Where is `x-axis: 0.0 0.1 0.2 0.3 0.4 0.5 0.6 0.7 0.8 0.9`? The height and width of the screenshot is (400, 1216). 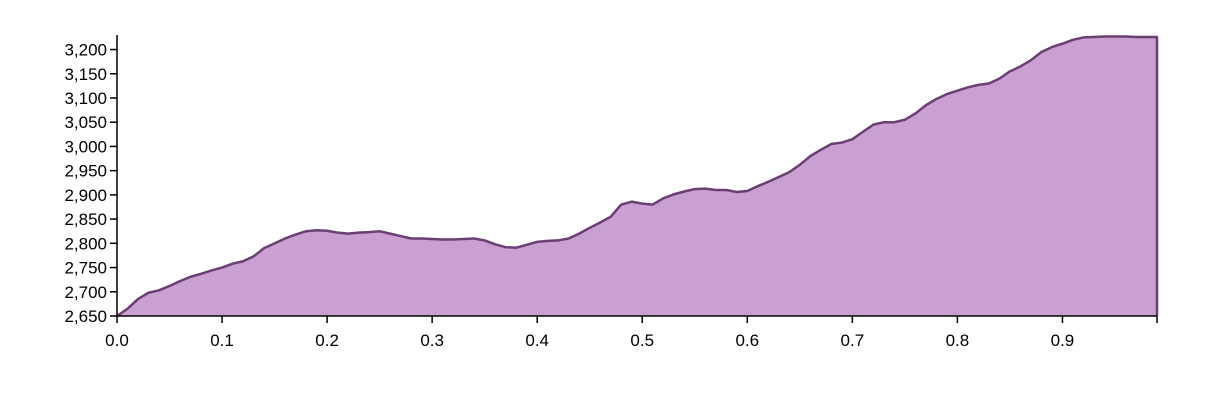 x-axis: 0.0 0.1 0.2 0.3 0.4 0.5 0.6 0.7 0.8 0.9 is located at coordinates (631, 332).